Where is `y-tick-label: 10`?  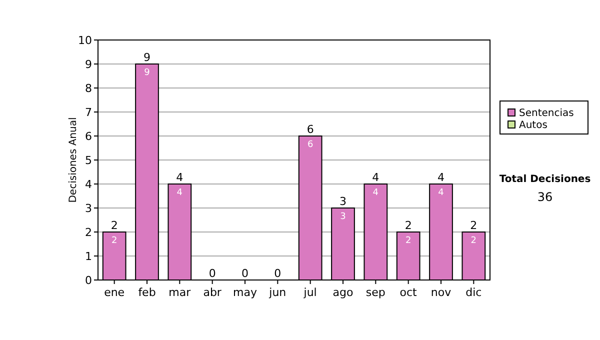
y-tick-label: 10 is located at coordinates (85, 40).